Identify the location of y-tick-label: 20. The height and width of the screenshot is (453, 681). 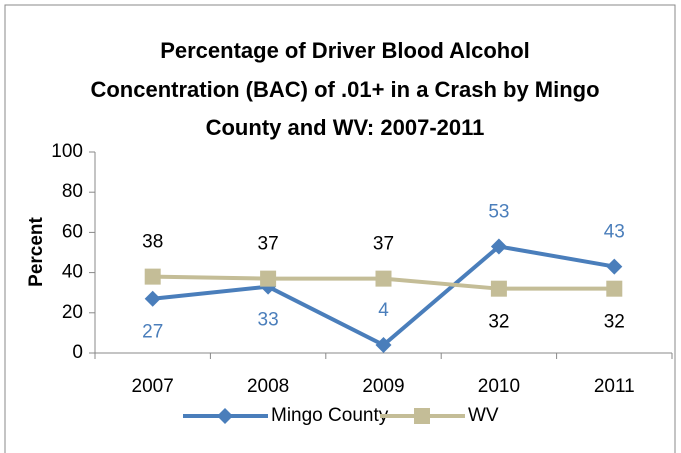
(72, 312).